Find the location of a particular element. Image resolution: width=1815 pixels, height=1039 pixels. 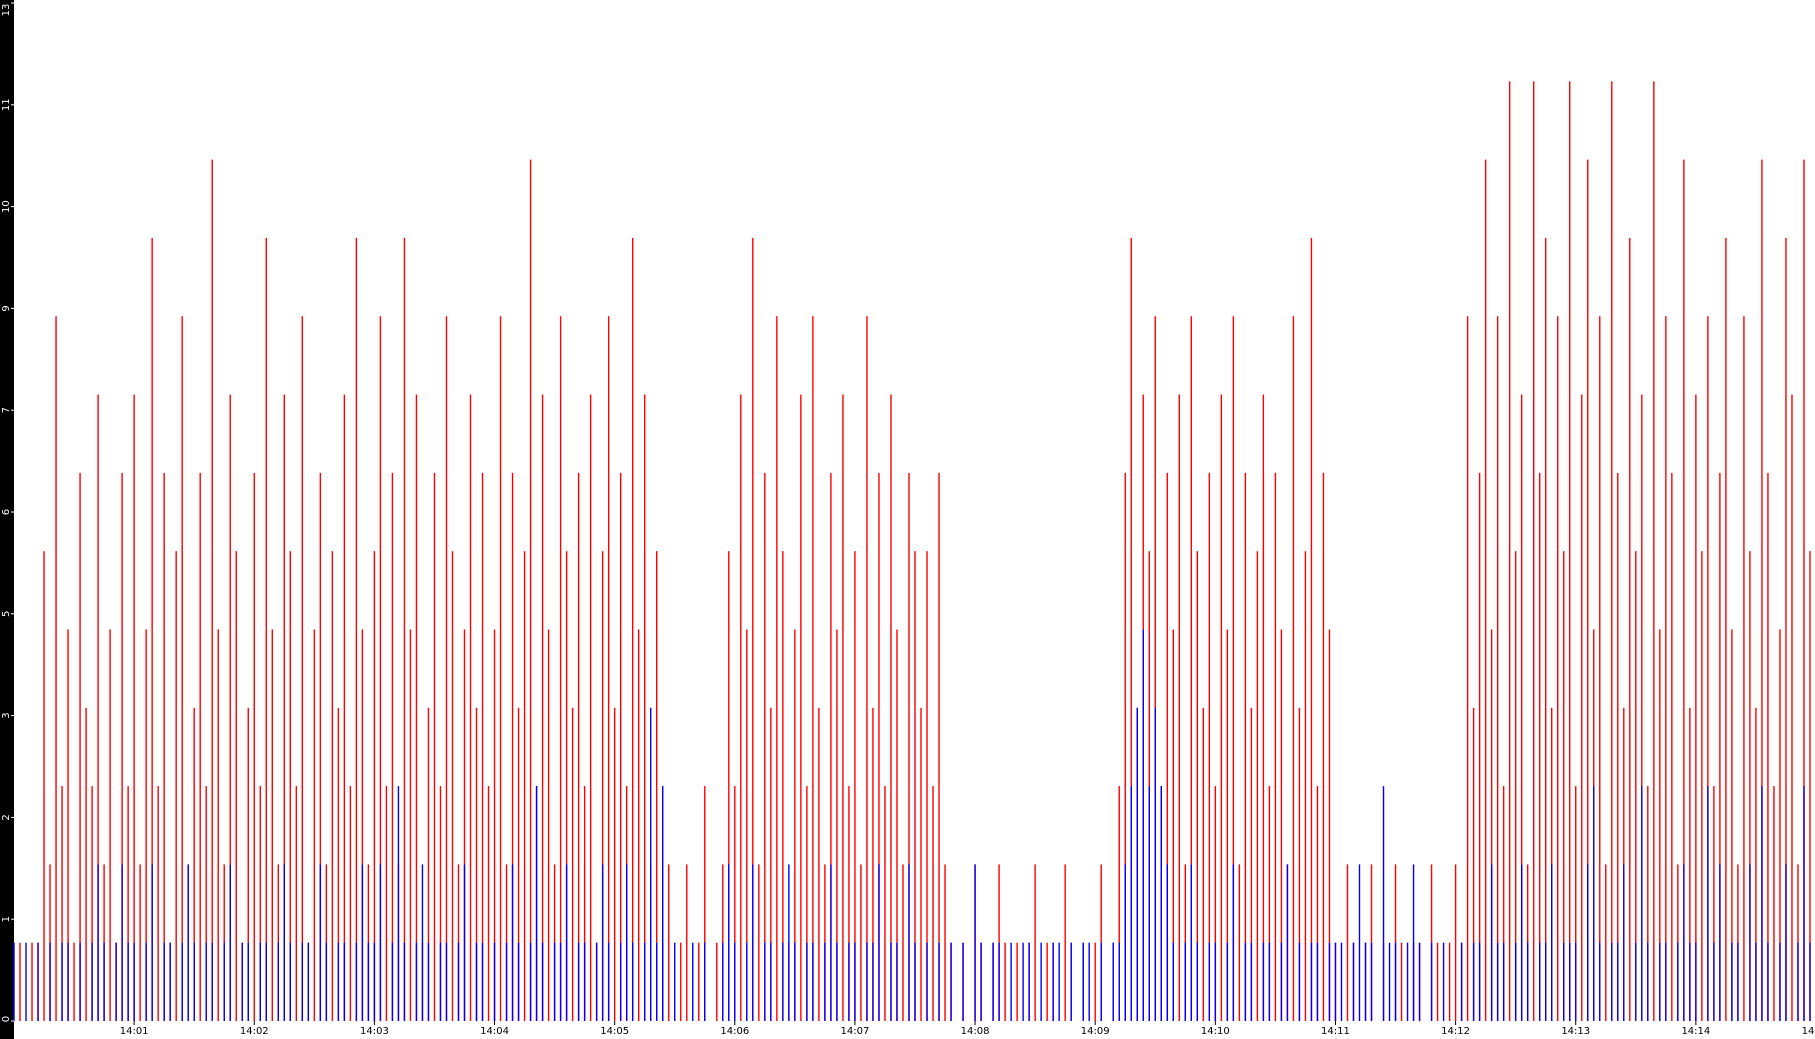

y-tick-label: 11 is located at coordinates (6, 104).